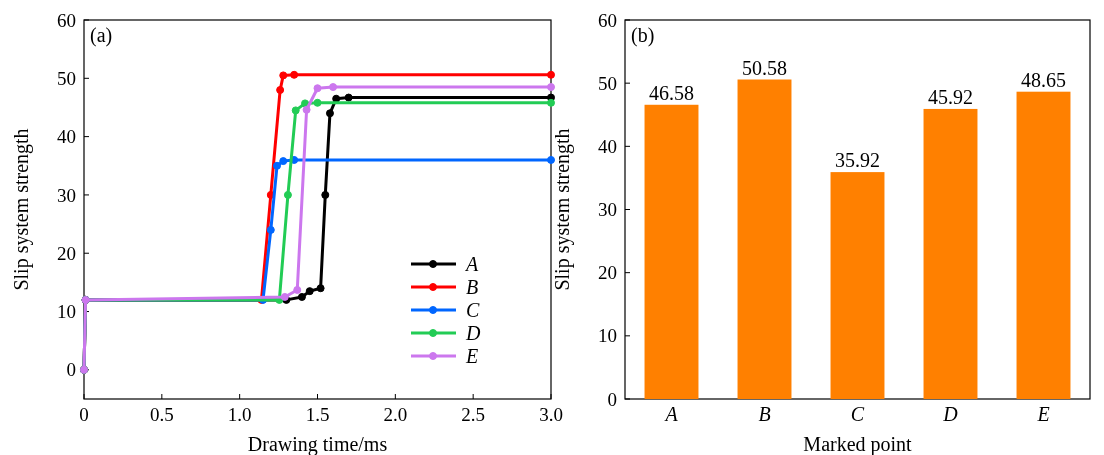 The height and width of the screenshot is (455, 1104). Describe the element at coordinates (764, 414) in the screenshot. I see `x-tick-label: B` at that location.